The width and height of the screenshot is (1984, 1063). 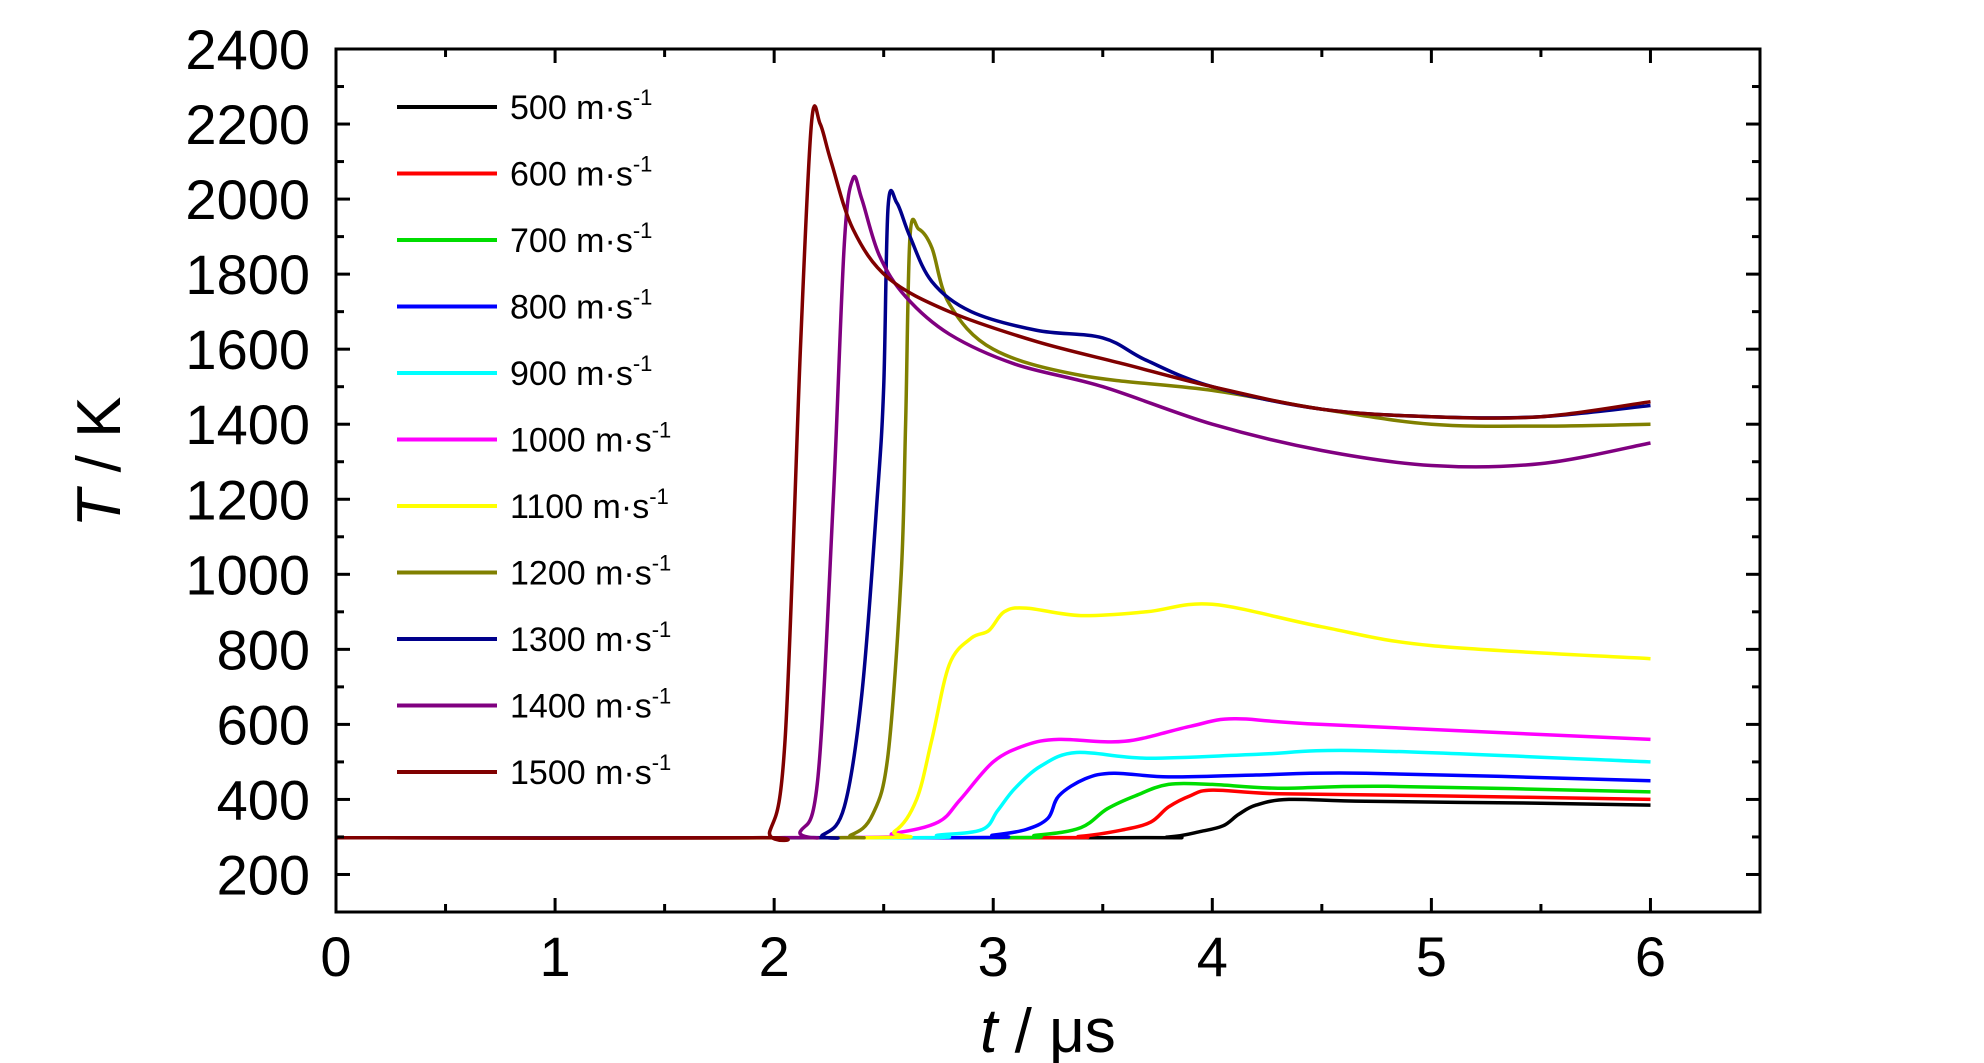 I want to click on y-axis-title-symbol: T, so click(x=99, y=506).